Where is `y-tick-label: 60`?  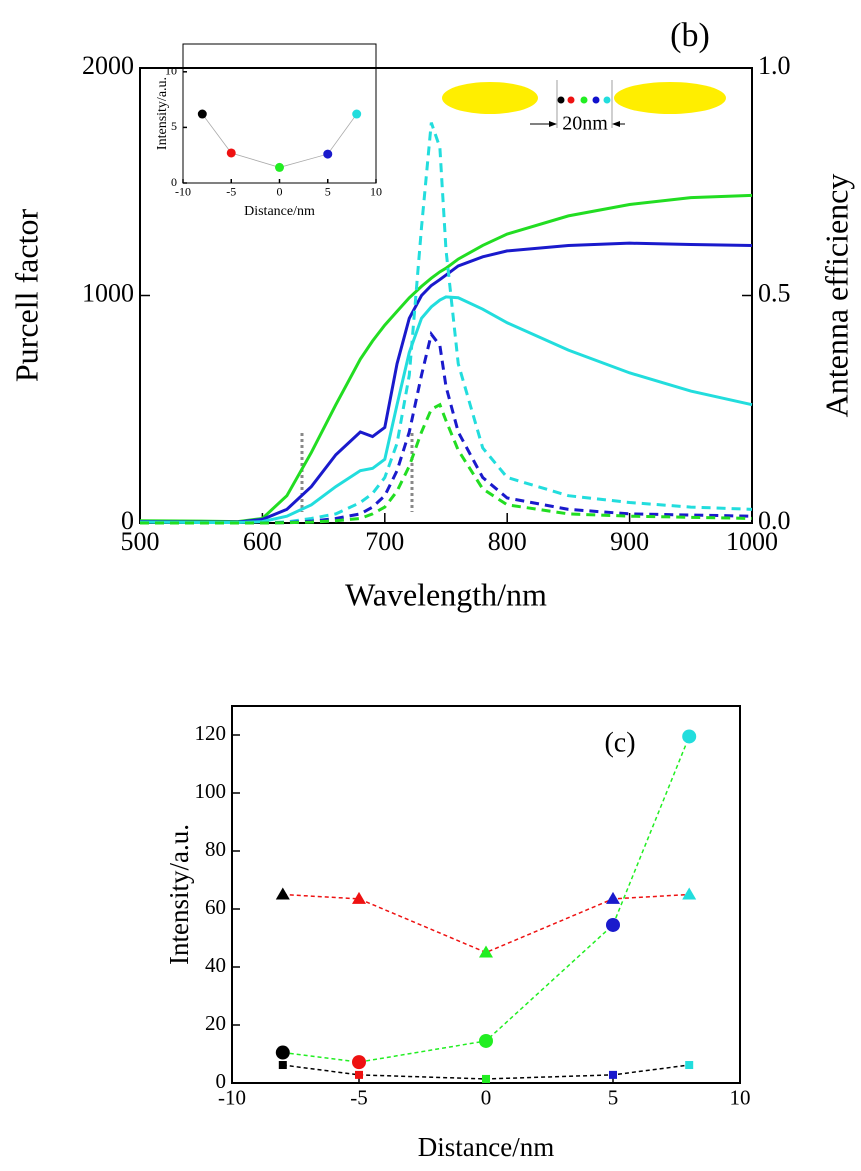
y-tick-label: 60 is located at coordinates (215, 907).